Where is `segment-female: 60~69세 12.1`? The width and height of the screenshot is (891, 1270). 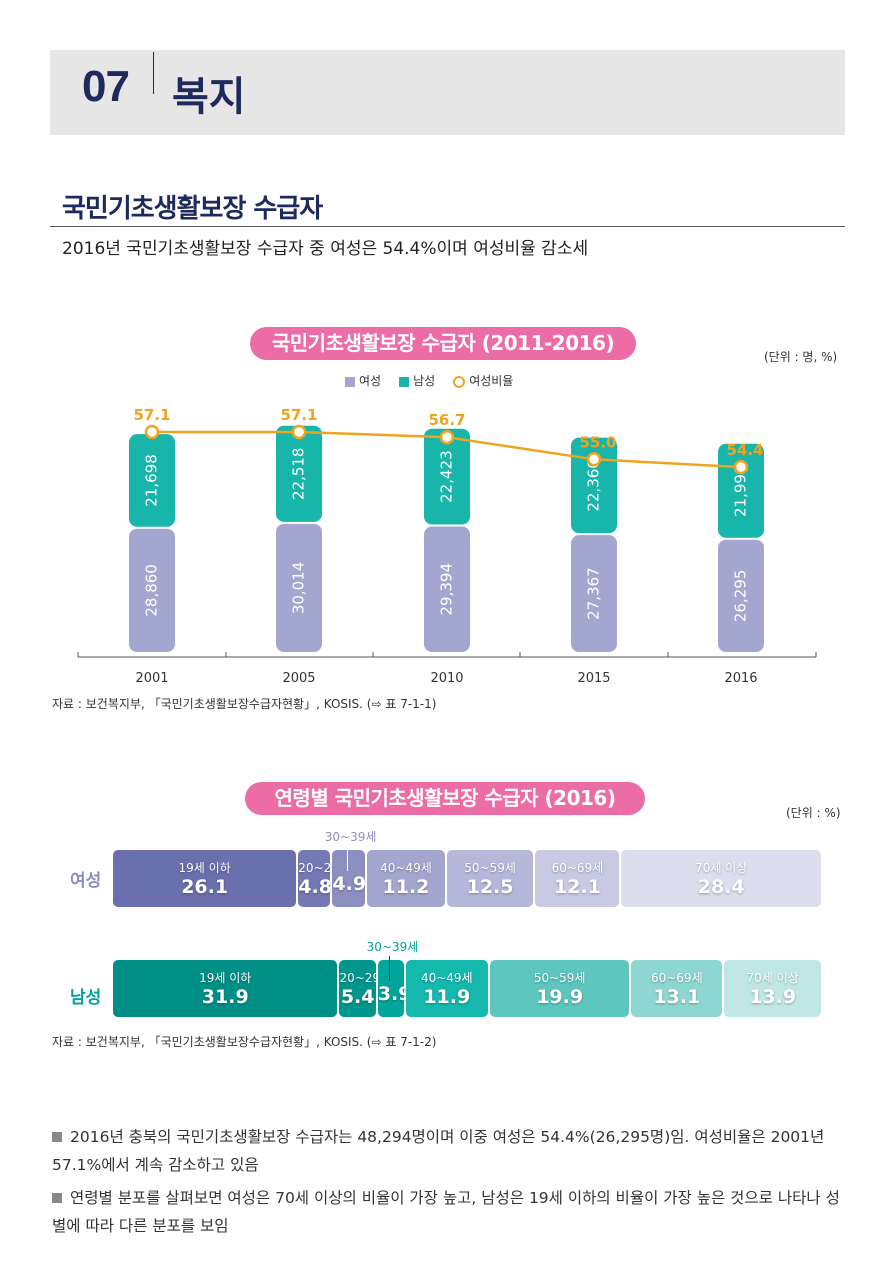 segment-female: 60~69세 12.1 is located at coordinates (577, 878).